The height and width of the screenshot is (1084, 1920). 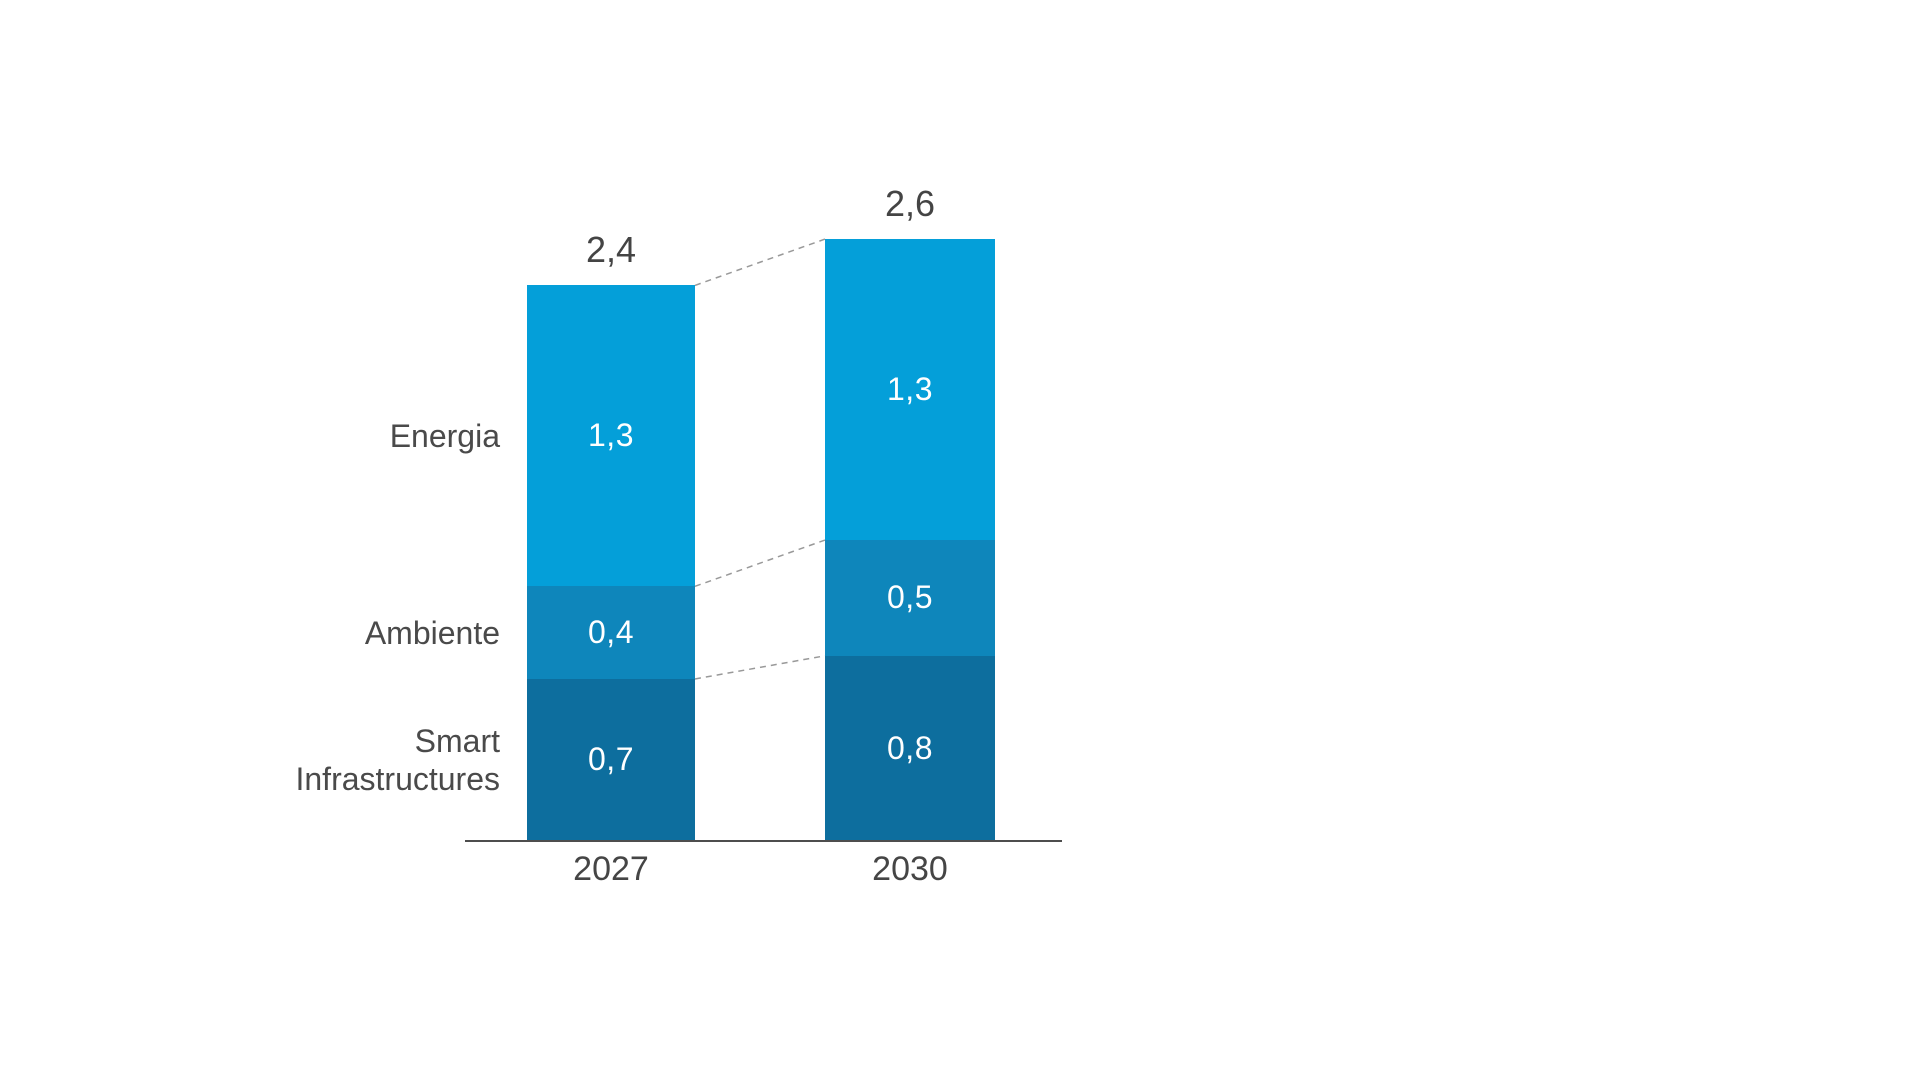 What do you see at coordinates (611, 250) in the screenshot?
I see `total-label-2027: 2,4` at bounding box center [611, 250].